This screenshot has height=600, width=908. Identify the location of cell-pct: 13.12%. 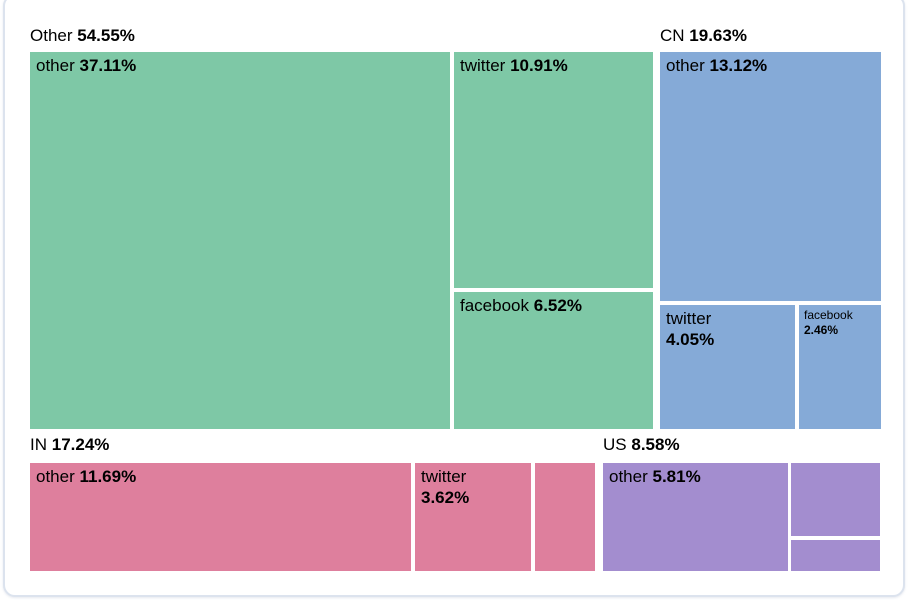
(738, 65).